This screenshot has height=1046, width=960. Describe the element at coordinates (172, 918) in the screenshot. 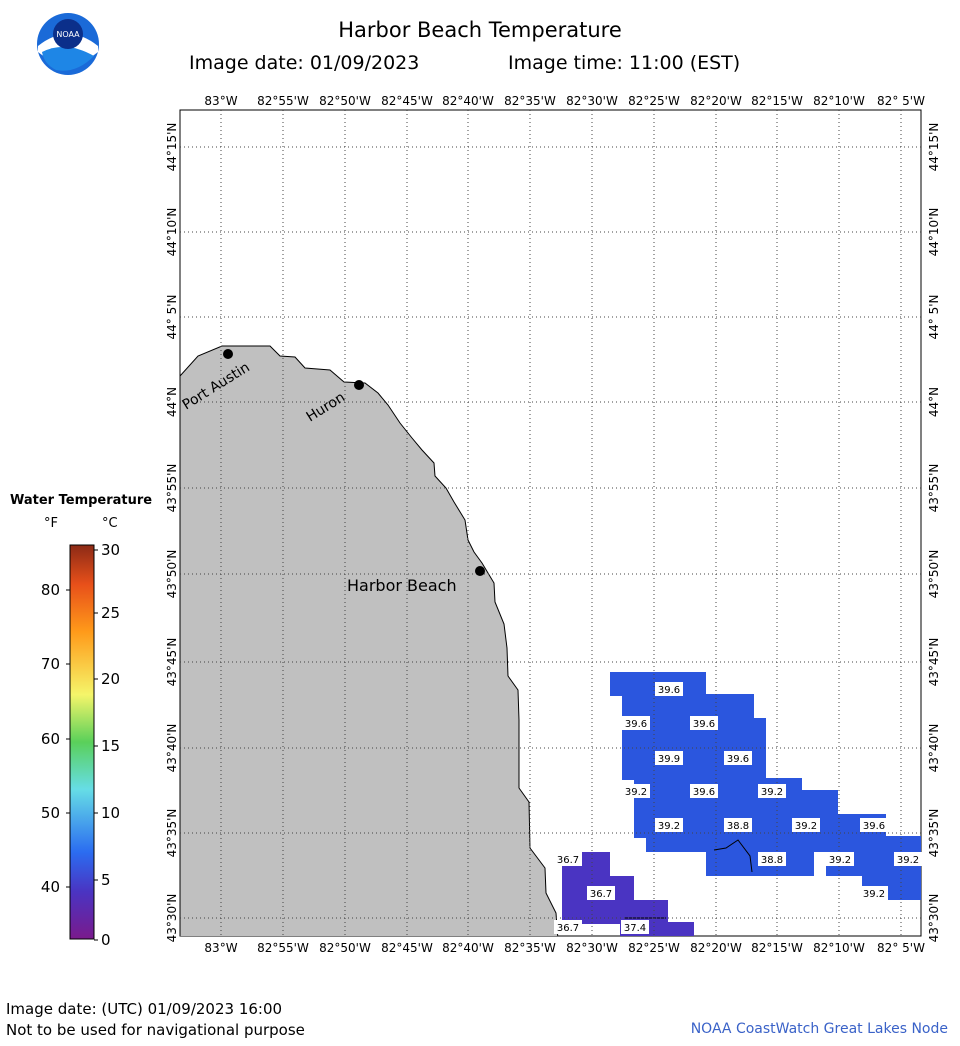

I see `latitude-label: 43°30'N` at that location.